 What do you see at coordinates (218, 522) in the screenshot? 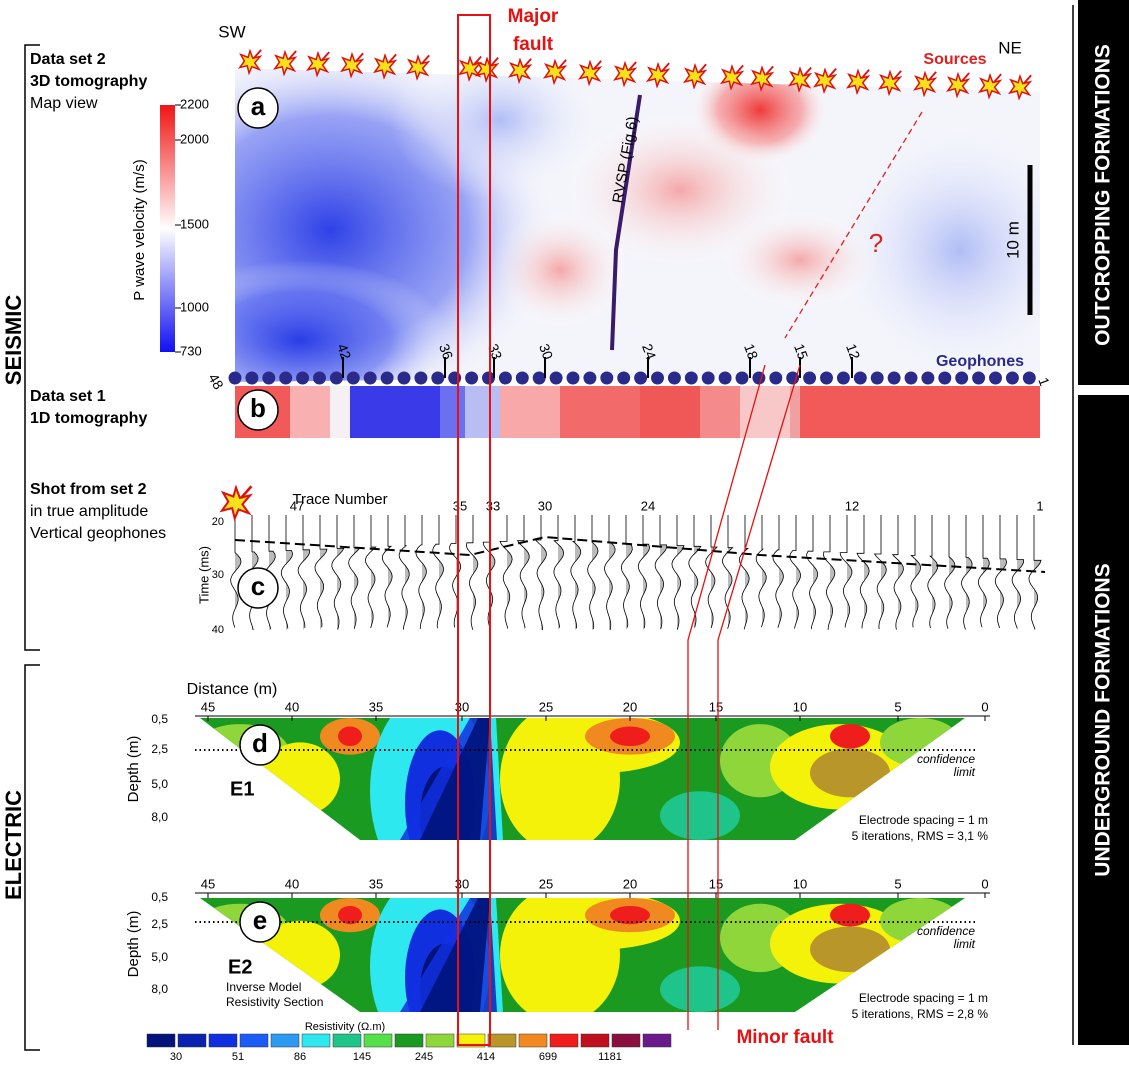
I see `time-tick-label: 20` at bounding box center [218, 522].